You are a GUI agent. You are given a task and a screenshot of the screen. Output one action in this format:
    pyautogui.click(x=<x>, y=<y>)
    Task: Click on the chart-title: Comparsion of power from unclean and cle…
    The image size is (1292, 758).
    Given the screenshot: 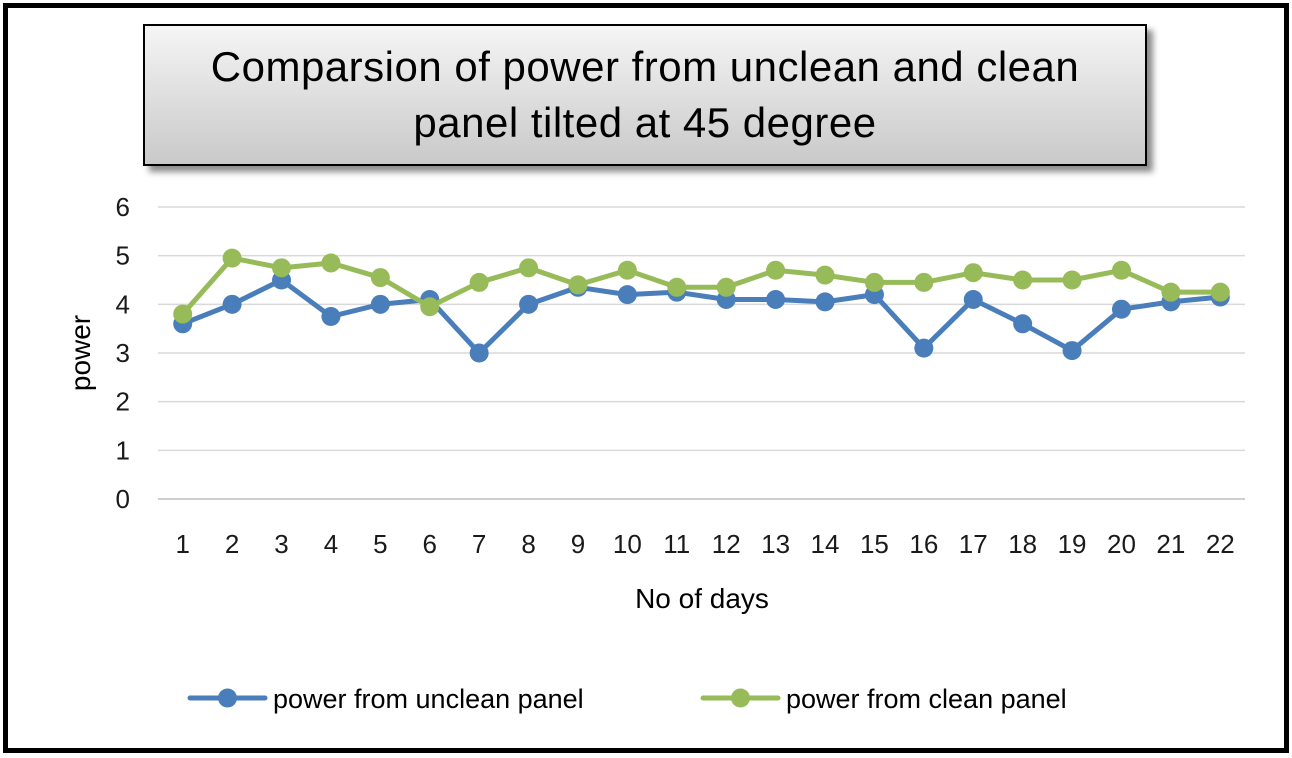 What is the action you would take?
    pyautogui.click(x=645, y=94)
    